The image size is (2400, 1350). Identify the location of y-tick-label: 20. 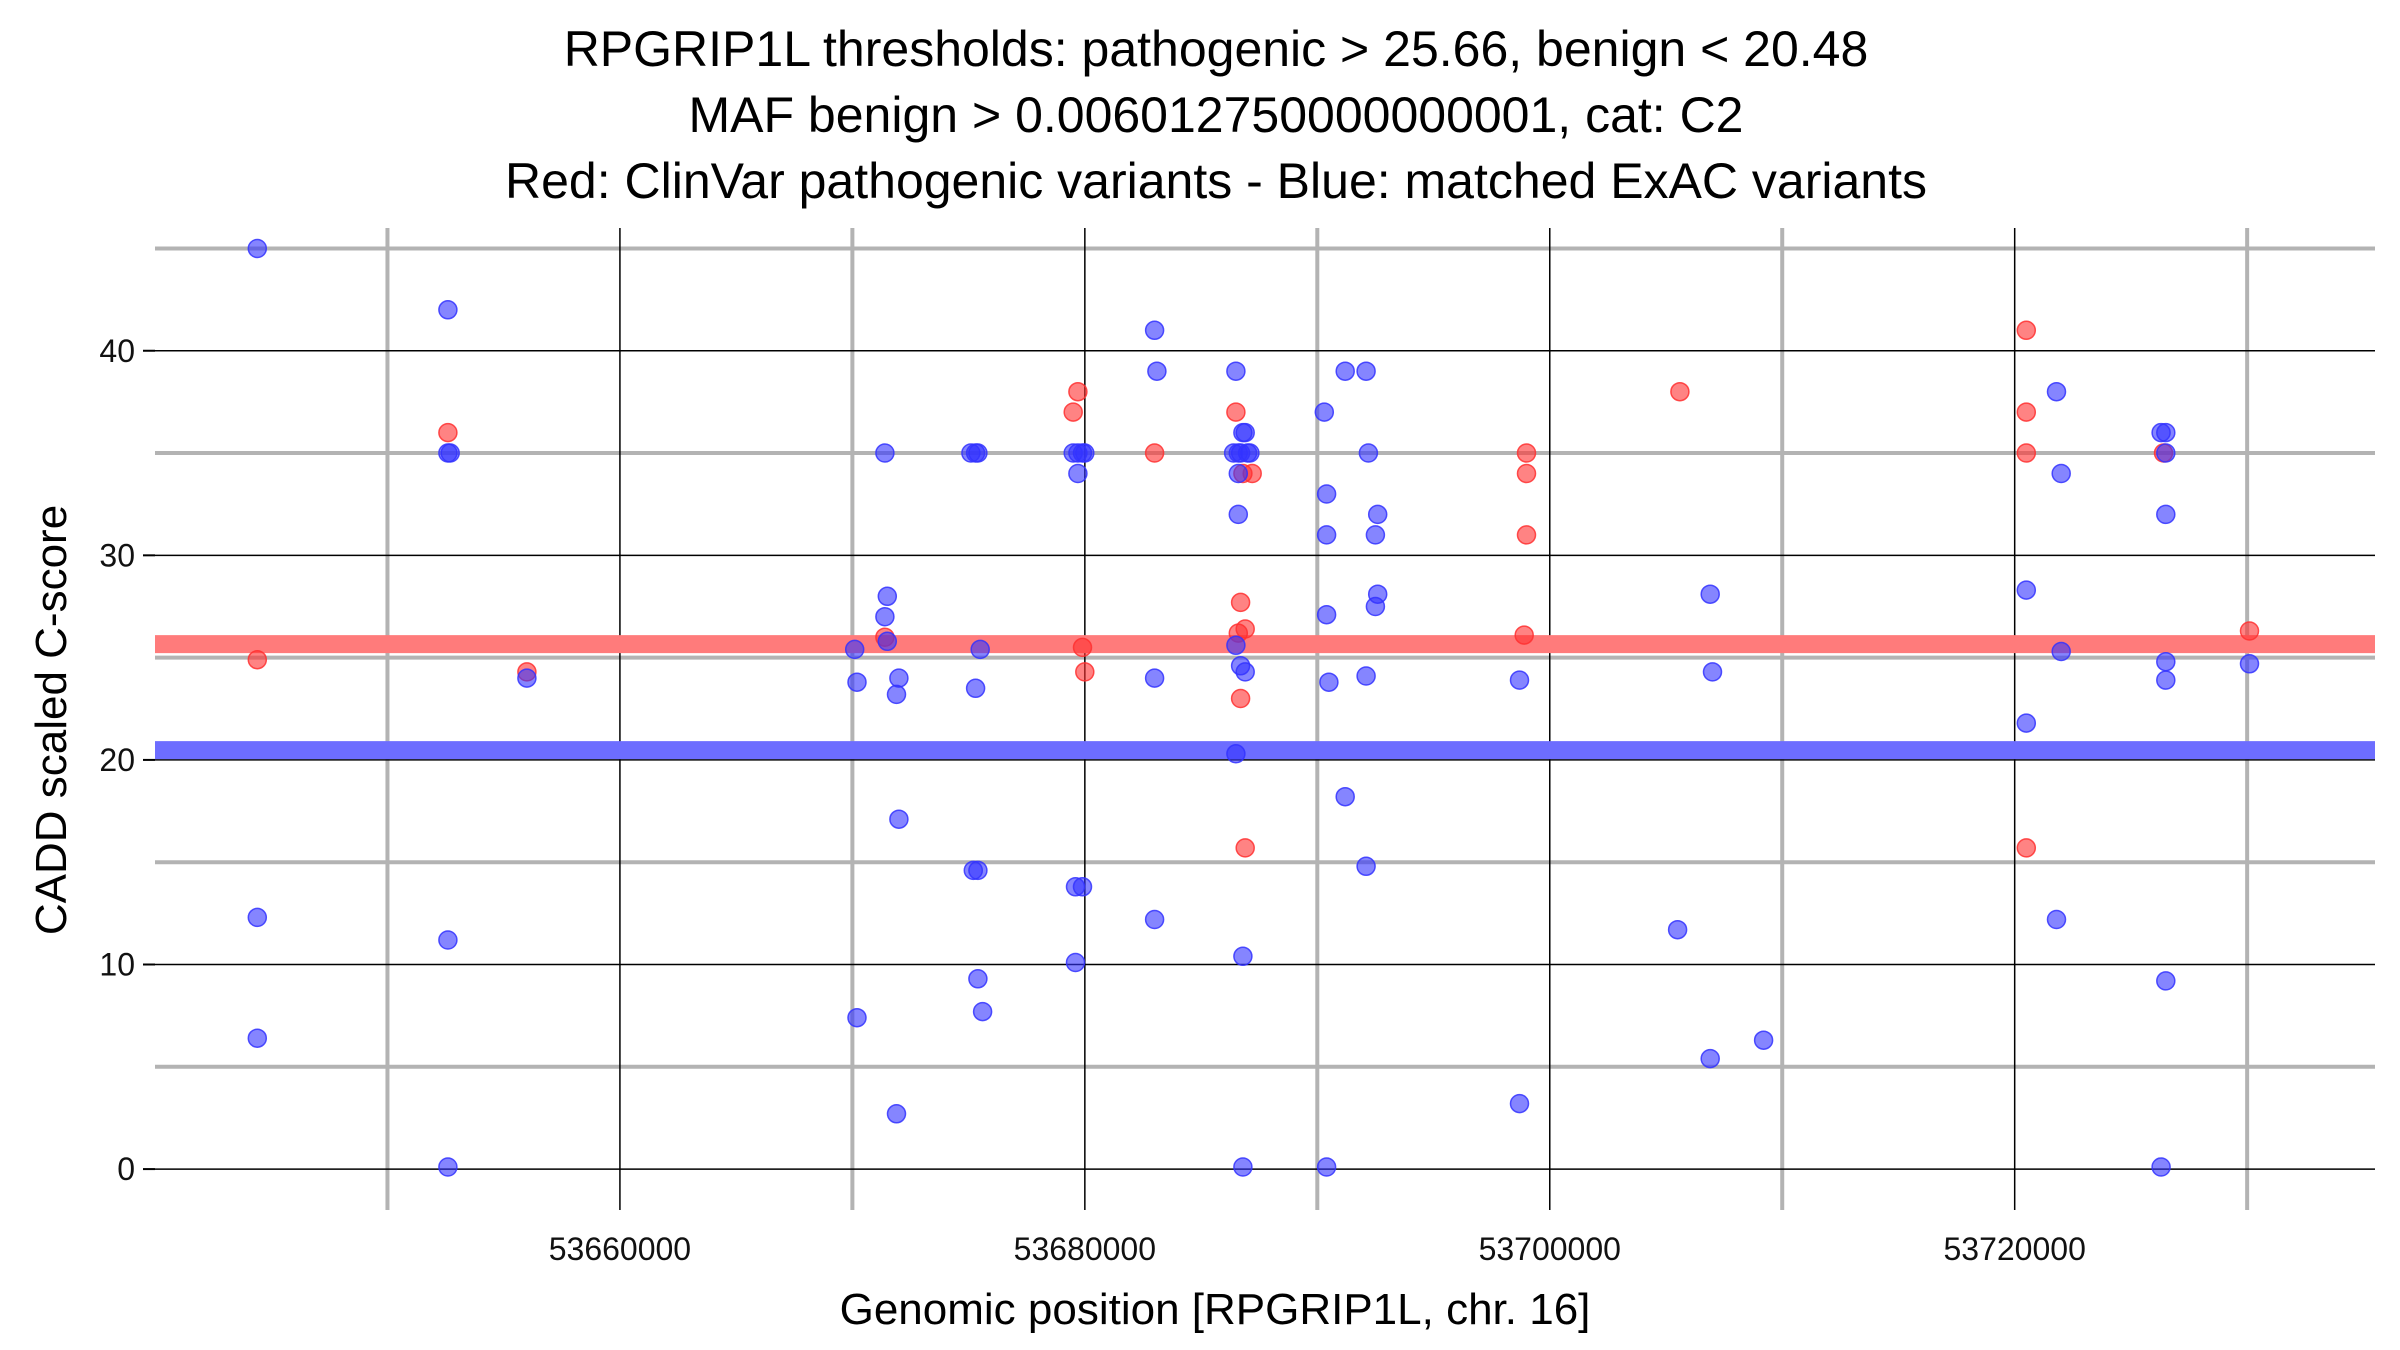
(117, 760).